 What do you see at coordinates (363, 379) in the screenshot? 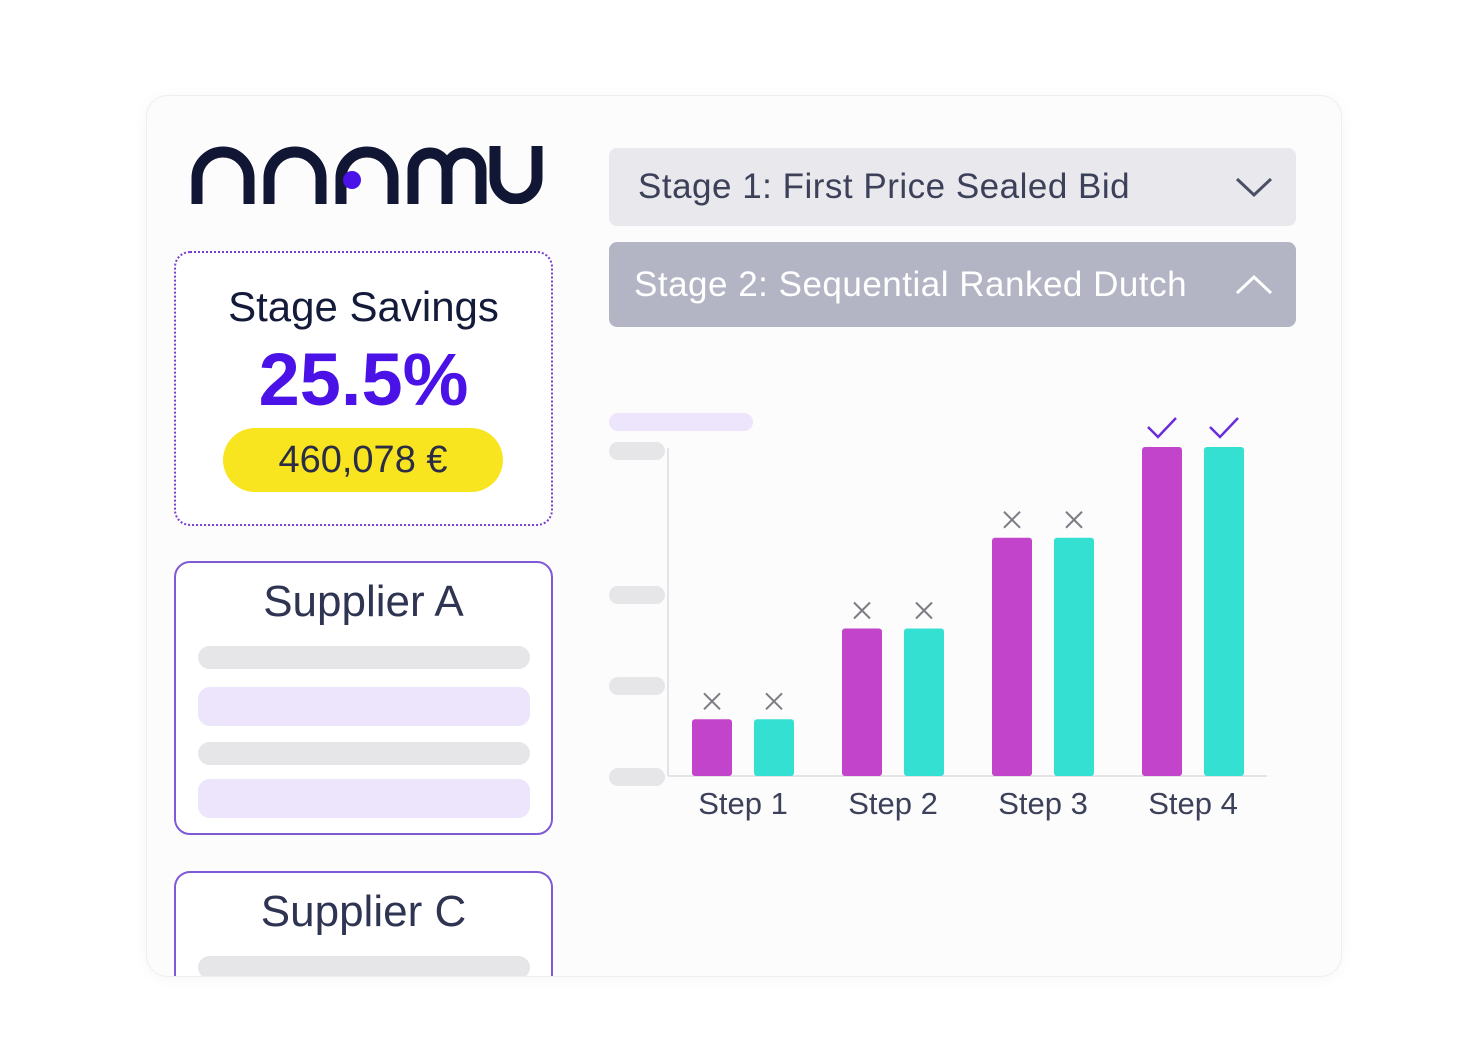
I see `stage-savings-percent: 25.5%` at bounding box center [363, 379].